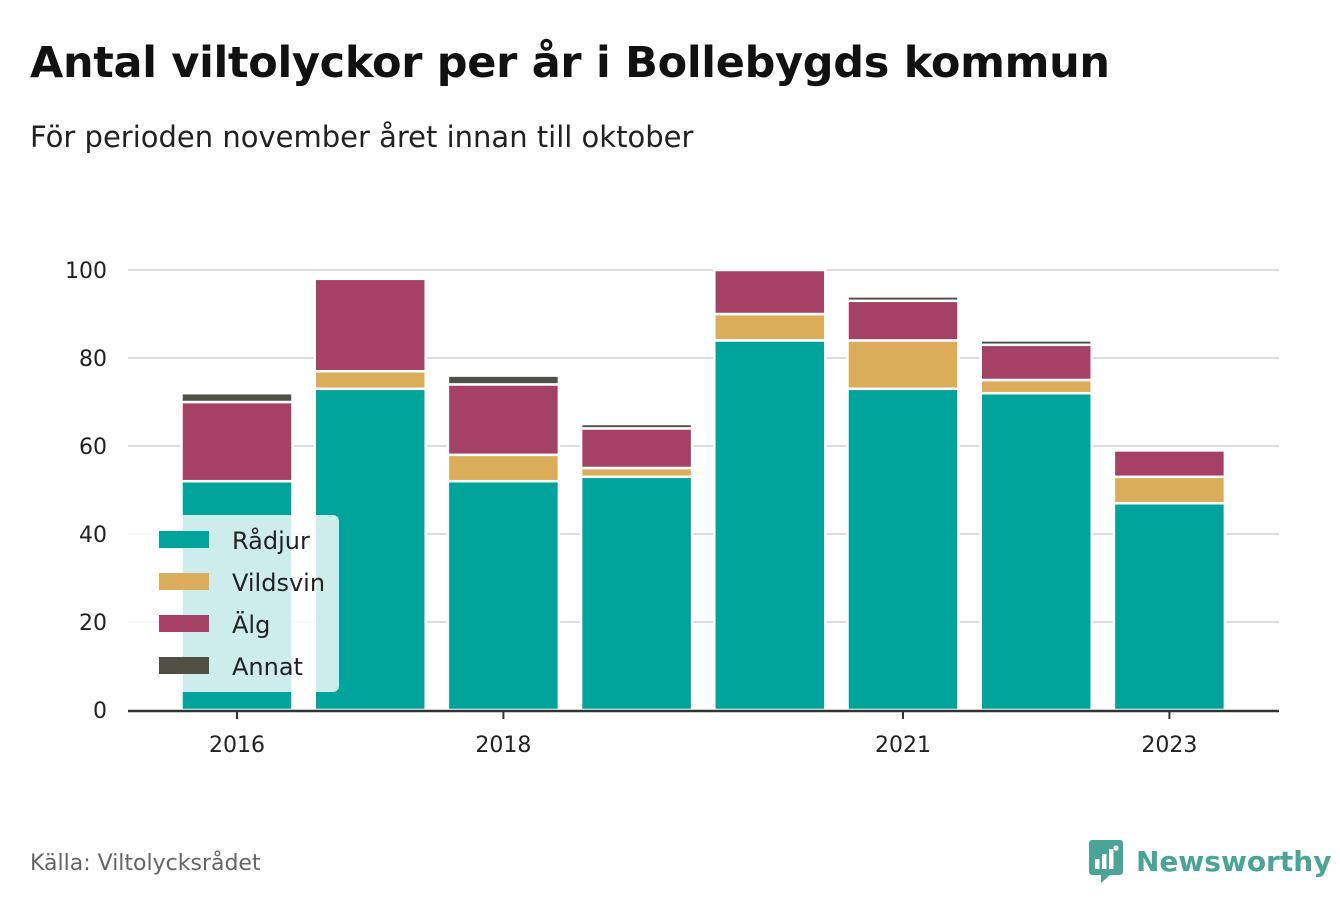 Image resolution: width=1340 pixels, height=913 pixels. What do you see at coordinates (100, 711) in the screenshot?
I see `y-tick-label: 0` at bounding box center [100, 711].